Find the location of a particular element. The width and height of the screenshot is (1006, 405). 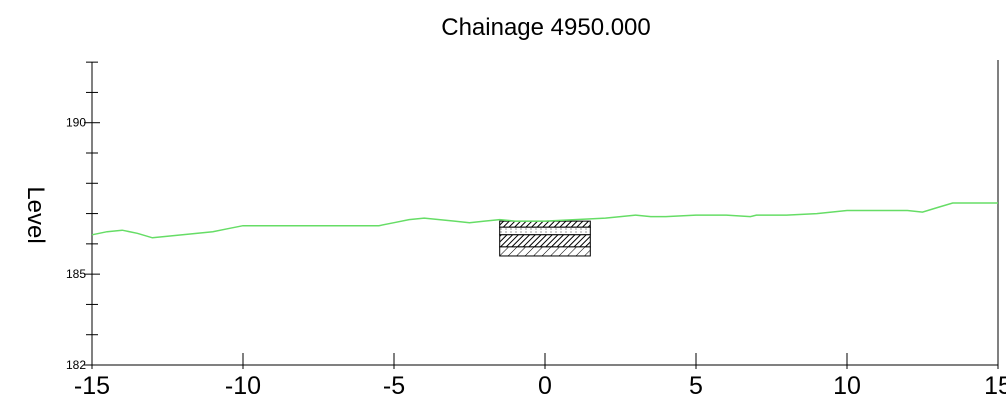

x-tick-label: 5 is located at coordinates (696, 386).